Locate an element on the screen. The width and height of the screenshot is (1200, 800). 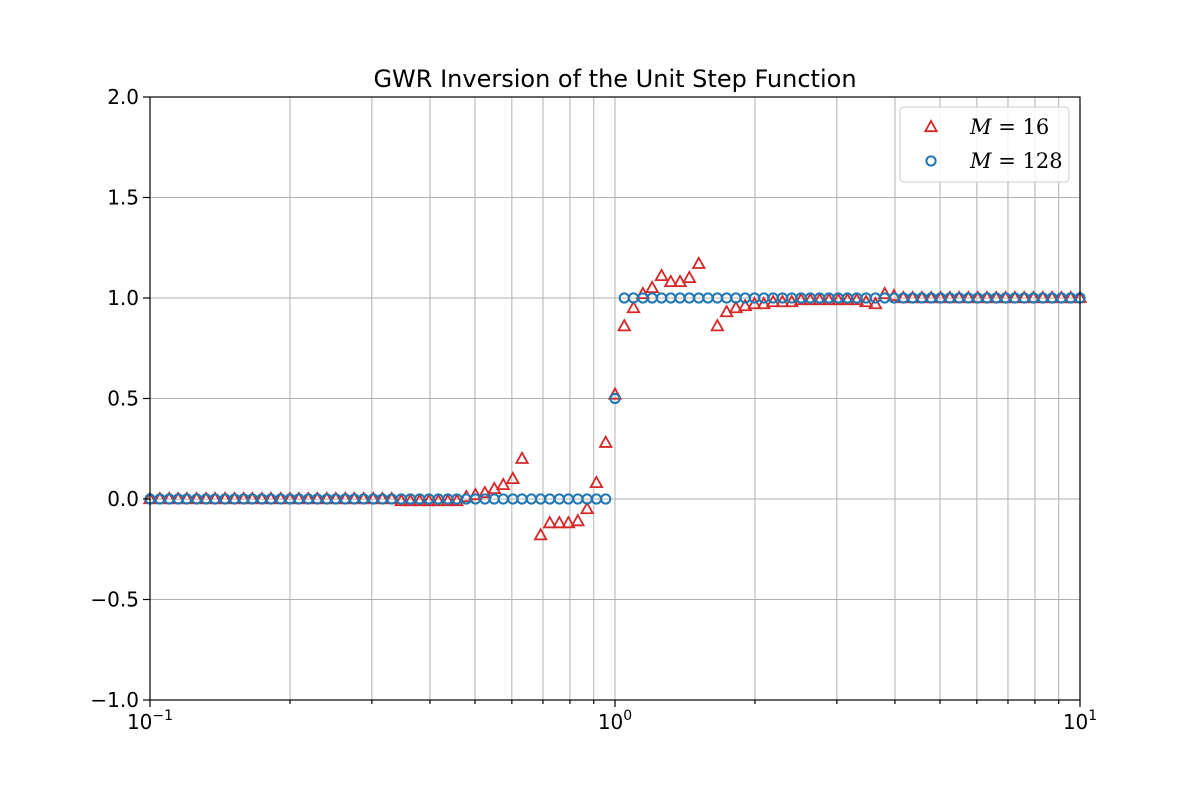
x-tick-exponent: 0 is located at coordinates (627, 716).